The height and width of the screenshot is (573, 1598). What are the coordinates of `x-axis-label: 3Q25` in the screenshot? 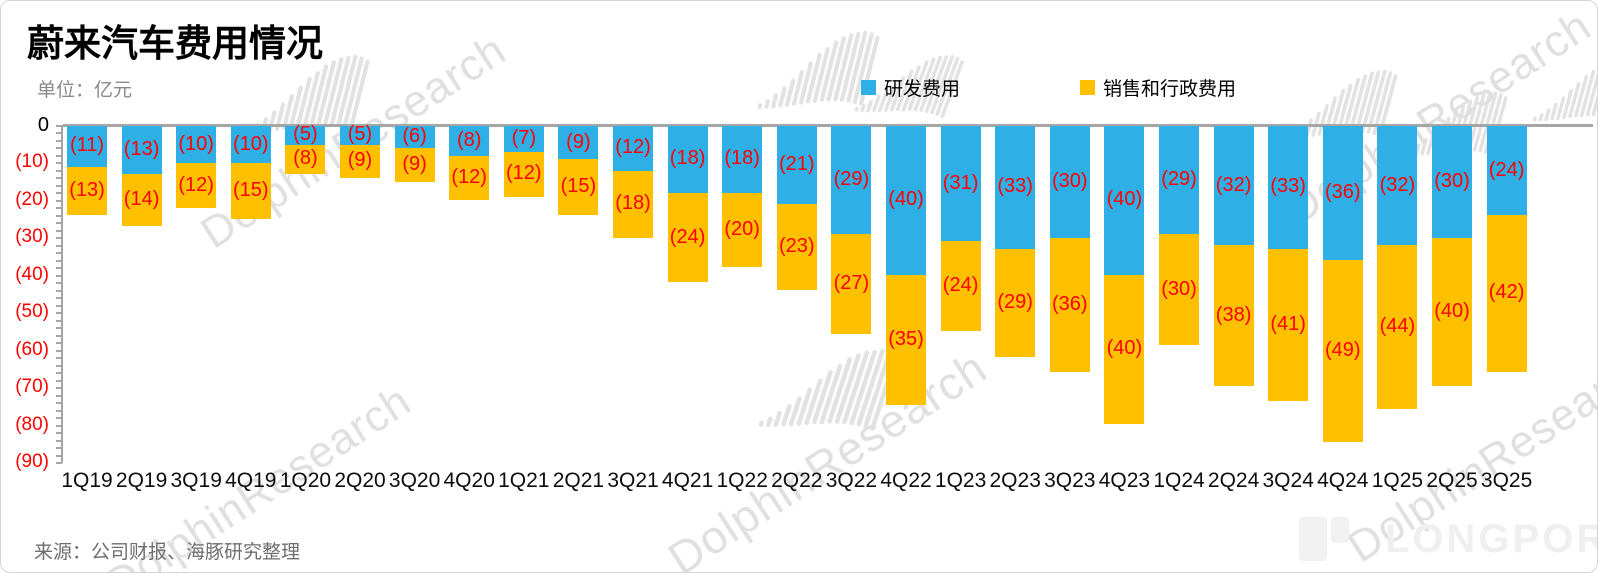 It's located at (1506, 480).